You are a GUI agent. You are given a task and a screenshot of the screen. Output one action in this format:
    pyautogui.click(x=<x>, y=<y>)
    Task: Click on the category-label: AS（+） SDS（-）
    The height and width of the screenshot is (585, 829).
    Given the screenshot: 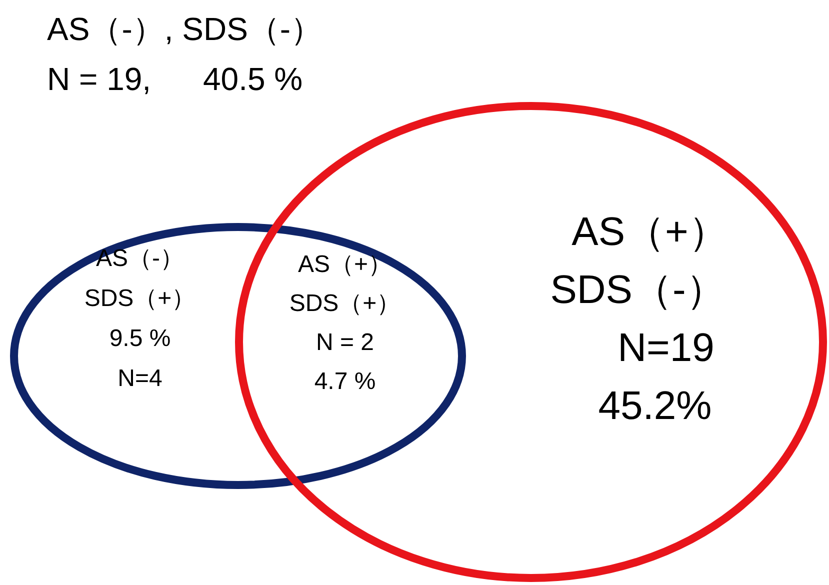 What is the action you would take?
    pyautogui.click(x=639, y=261)
    